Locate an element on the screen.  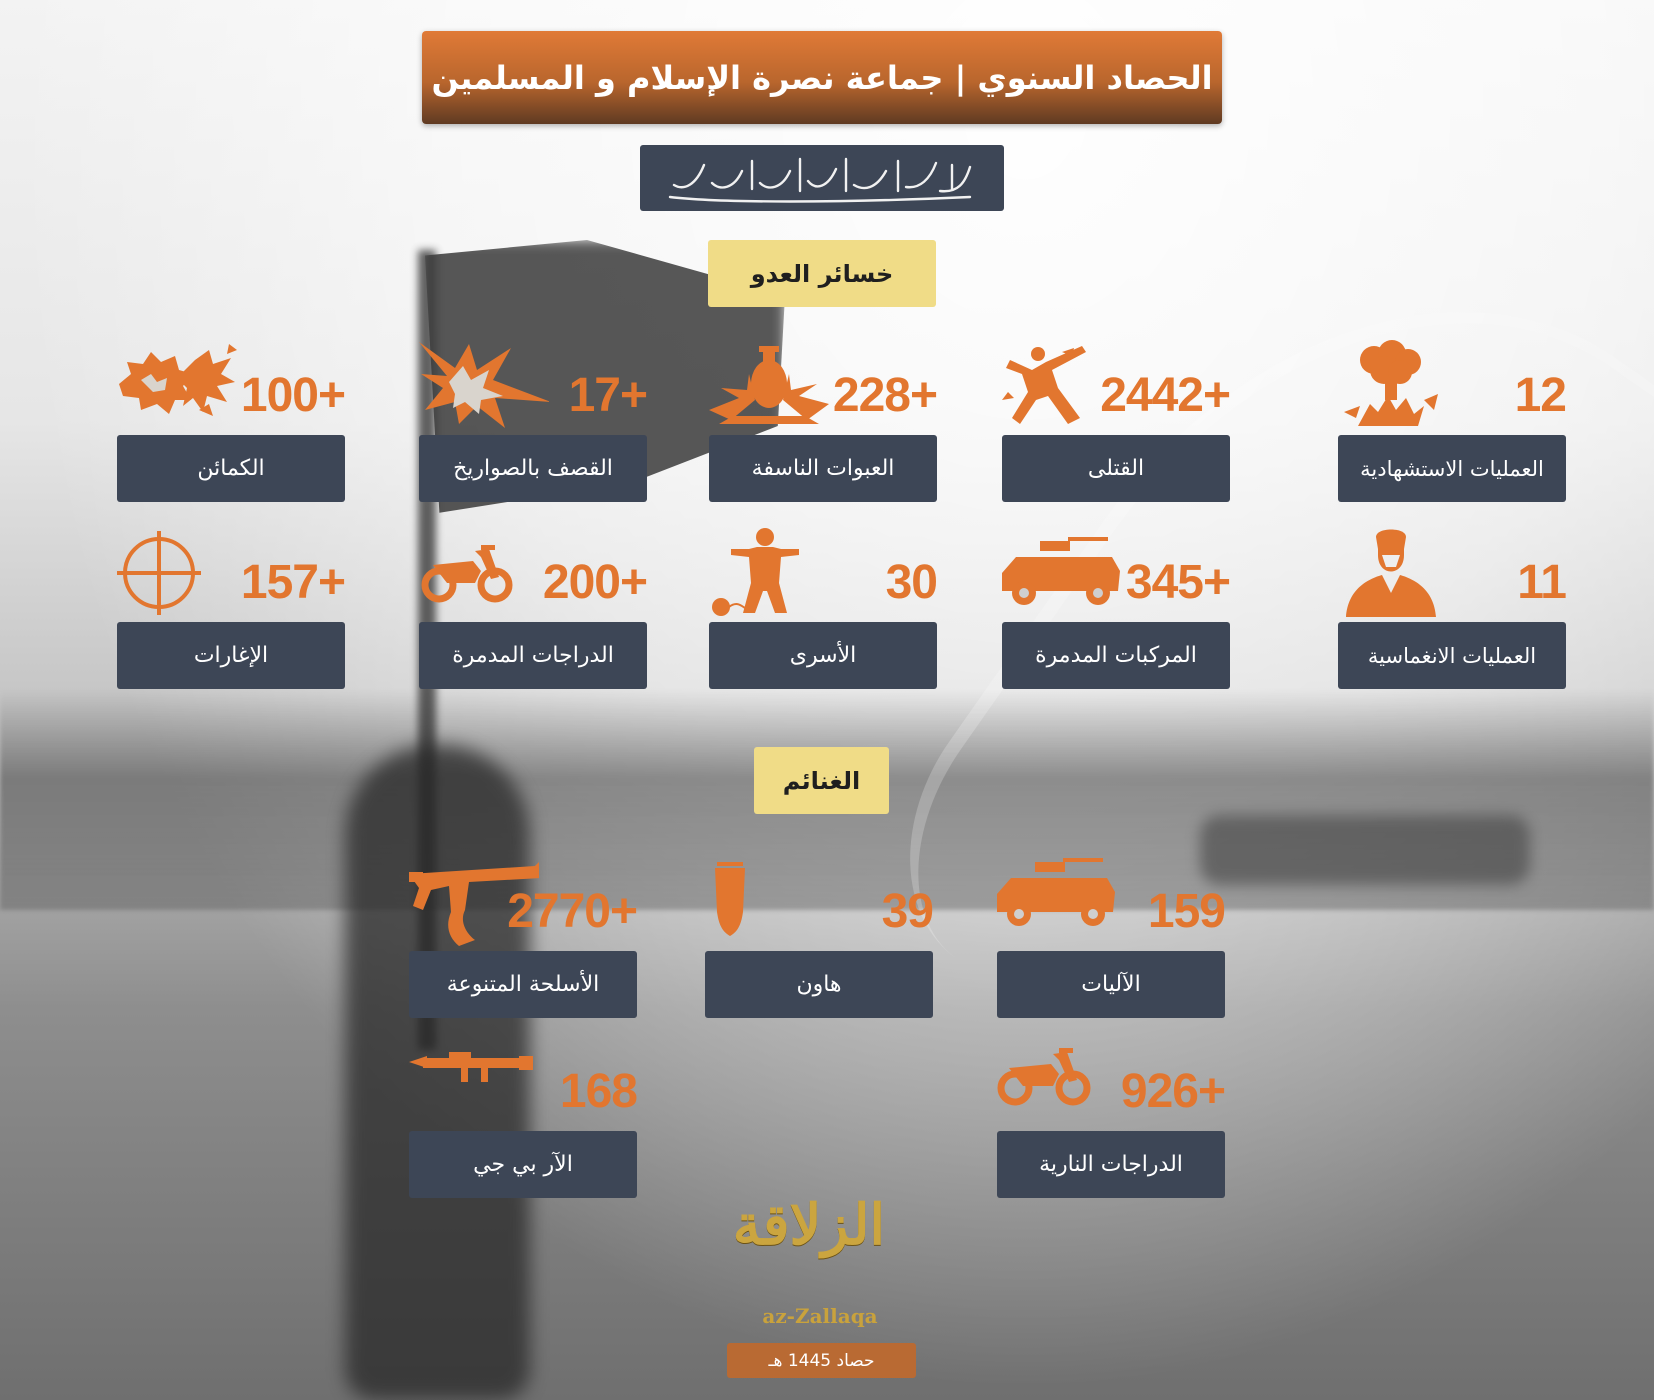
stat-value: 200+ is located at coordinates (595, 582).